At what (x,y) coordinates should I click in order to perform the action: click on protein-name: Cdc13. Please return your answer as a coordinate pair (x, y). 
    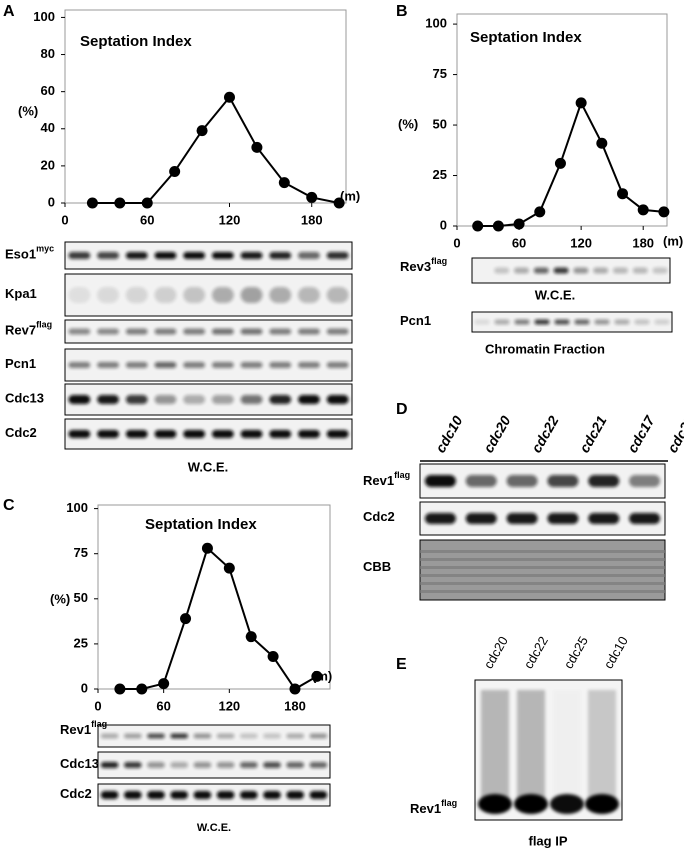
    Looking at the image, I should click on (24, 398).